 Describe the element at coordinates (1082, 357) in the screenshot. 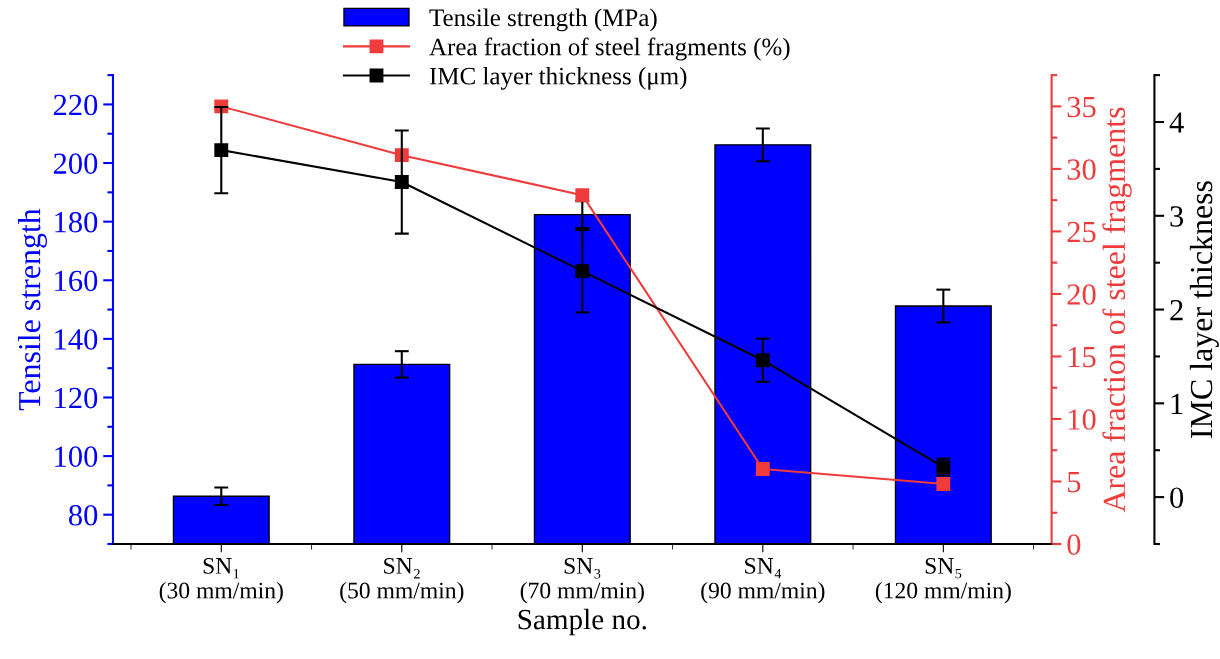

I see `y2-tick-label: 15` at that location.